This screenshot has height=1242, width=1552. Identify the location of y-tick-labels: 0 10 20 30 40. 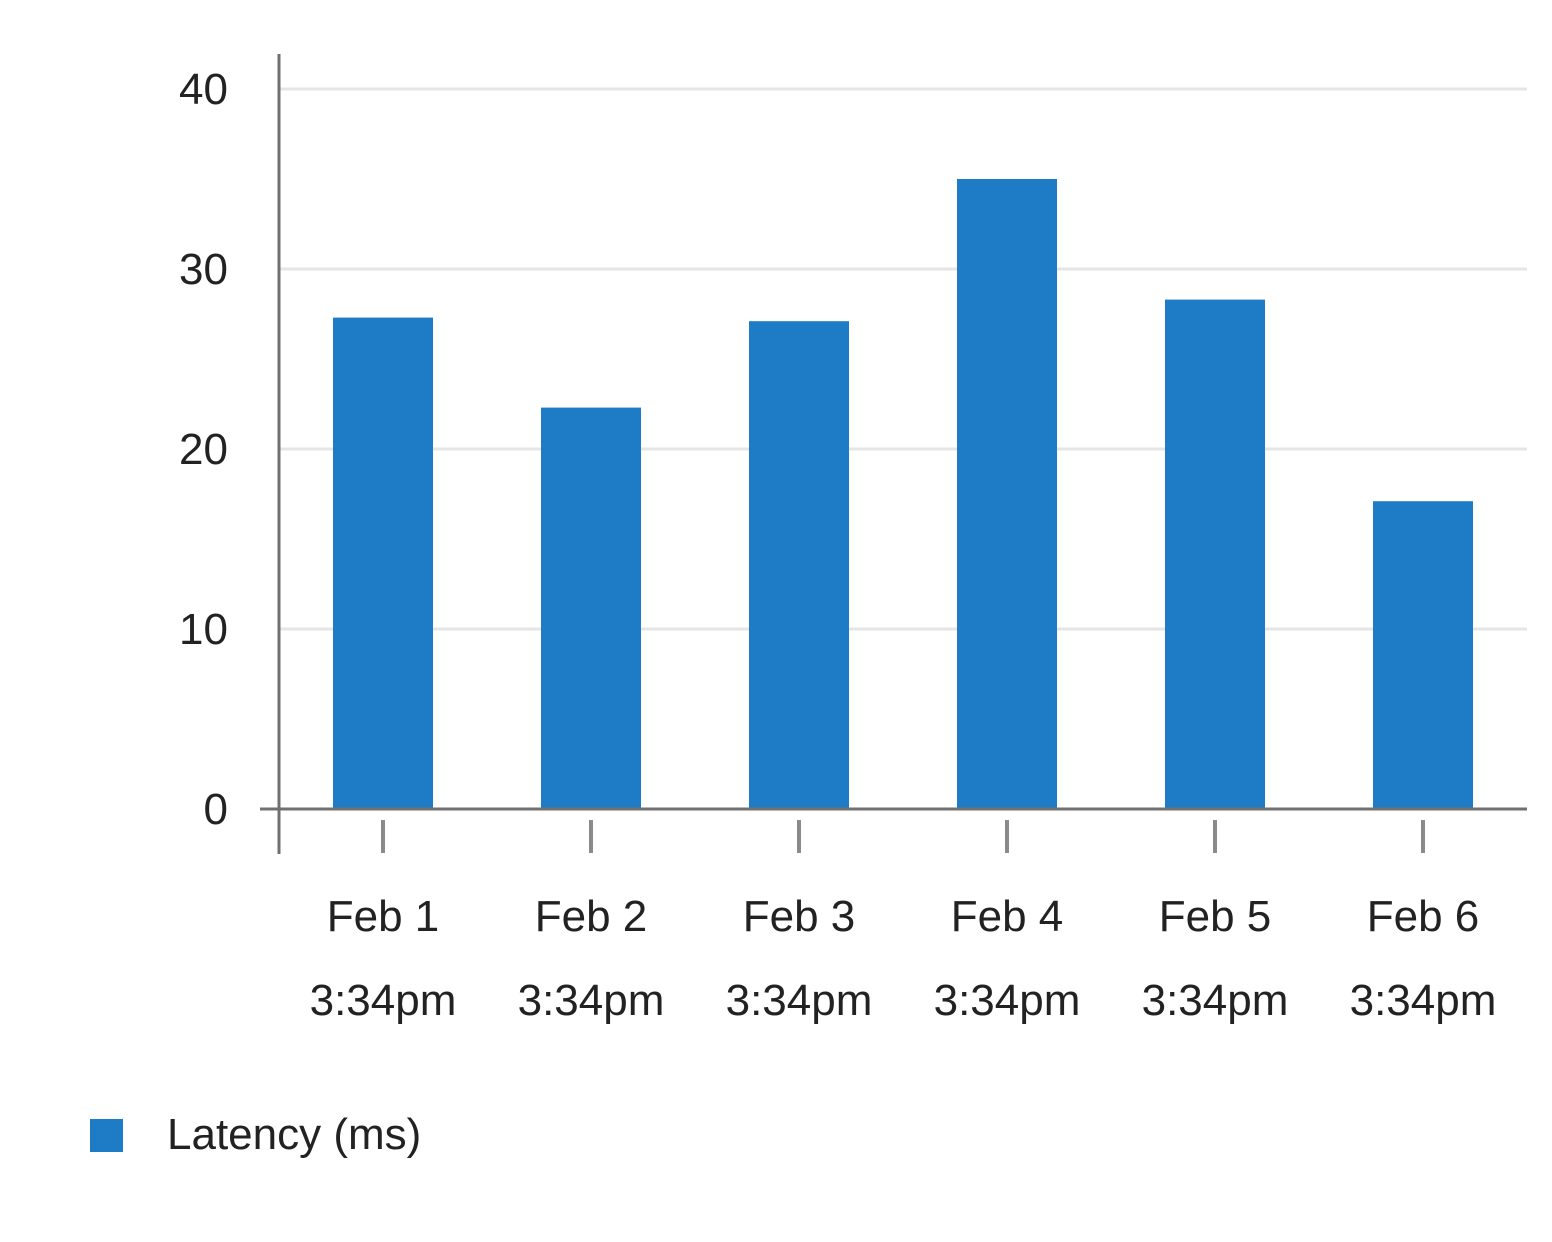
(203, 449).